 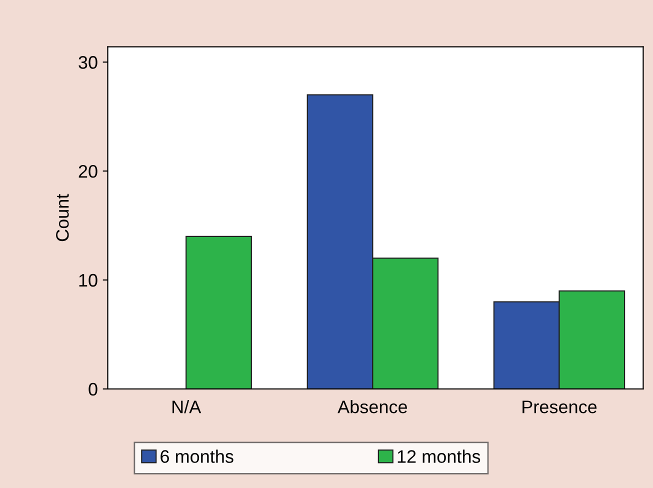 What do you see at coordinates (559, 407) in the screenshot?
I see `x-tick-label: Presence` at bounding box center [559, 407].